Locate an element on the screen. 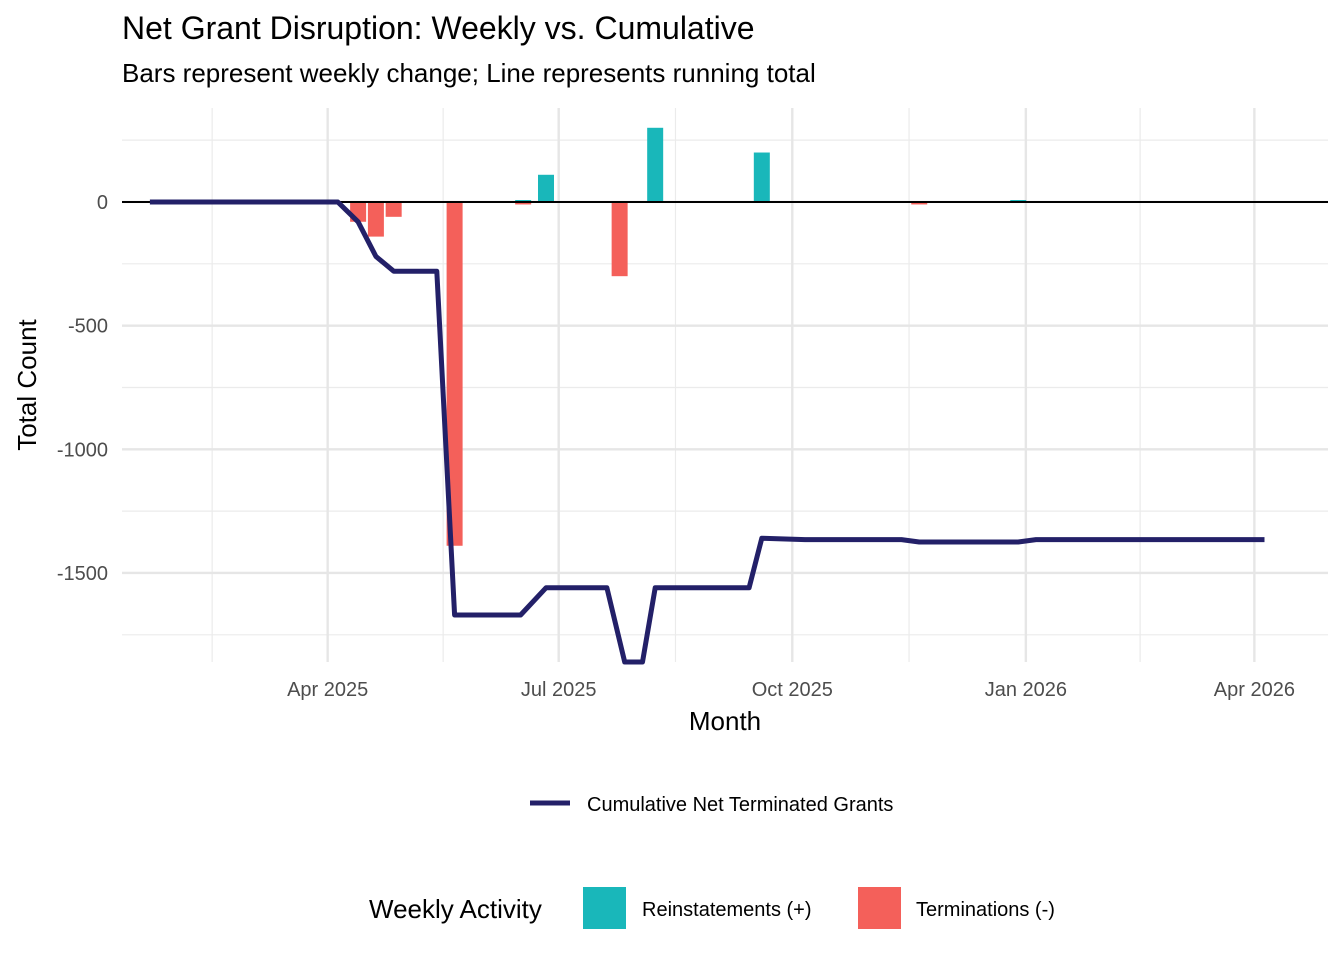  y-tick-label: -1500 is located at coordinates (82, 574).